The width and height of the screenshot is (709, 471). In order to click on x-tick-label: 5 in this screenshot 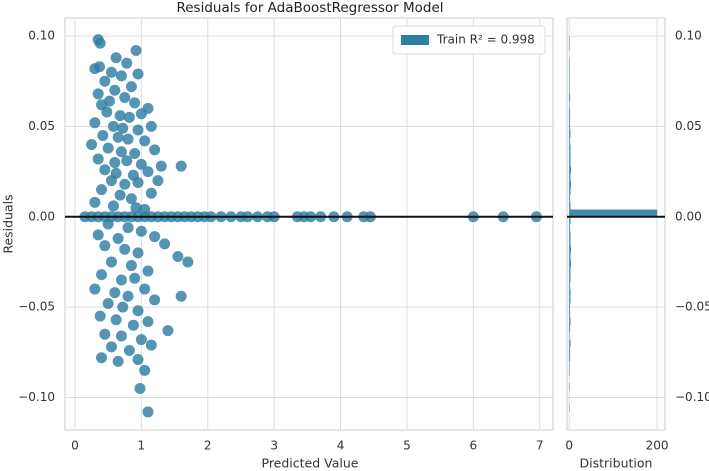, I will do `click(407, 446)`.